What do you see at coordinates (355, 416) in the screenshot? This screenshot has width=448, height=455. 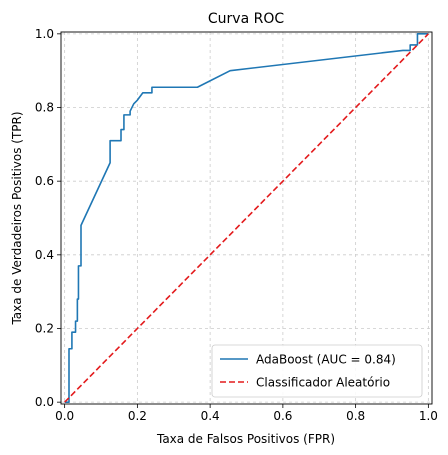 I see `x-tick-label: 0.8` at bounding box center [355, 416].